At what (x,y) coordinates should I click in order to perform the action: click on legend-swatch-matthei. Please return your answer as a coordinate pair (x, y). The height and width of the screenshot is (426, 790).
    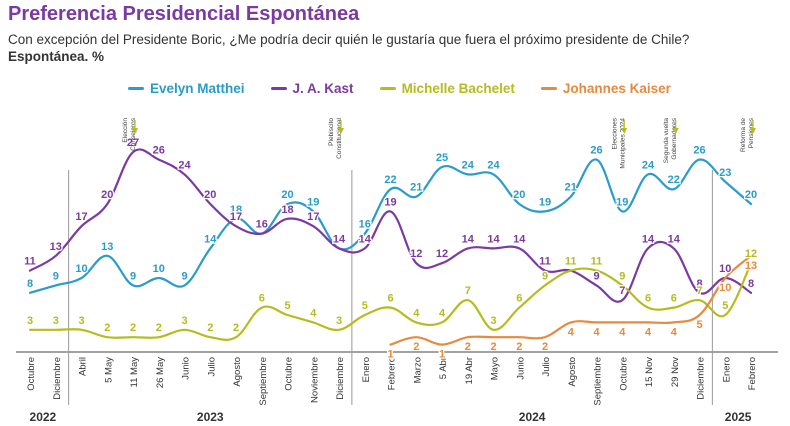
    Looking at the image, I should click on (136, 88).